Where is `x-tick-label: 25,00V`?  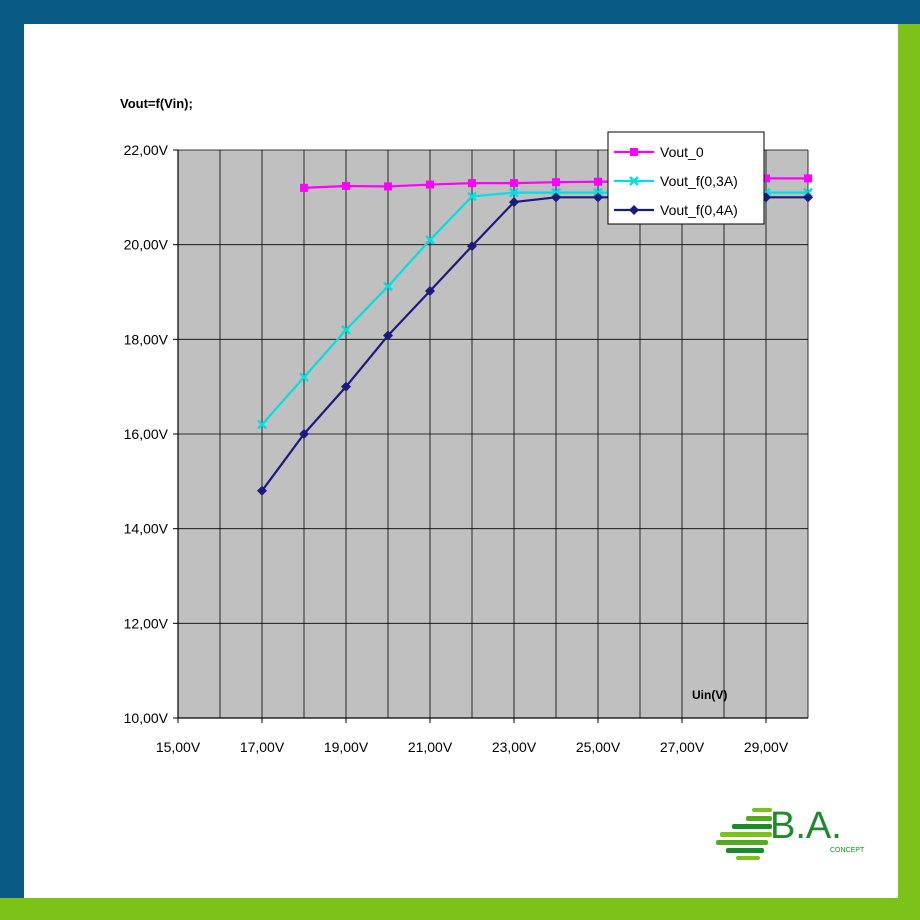
x-tick-label: 25,00V is located at coordinates (598, 747).